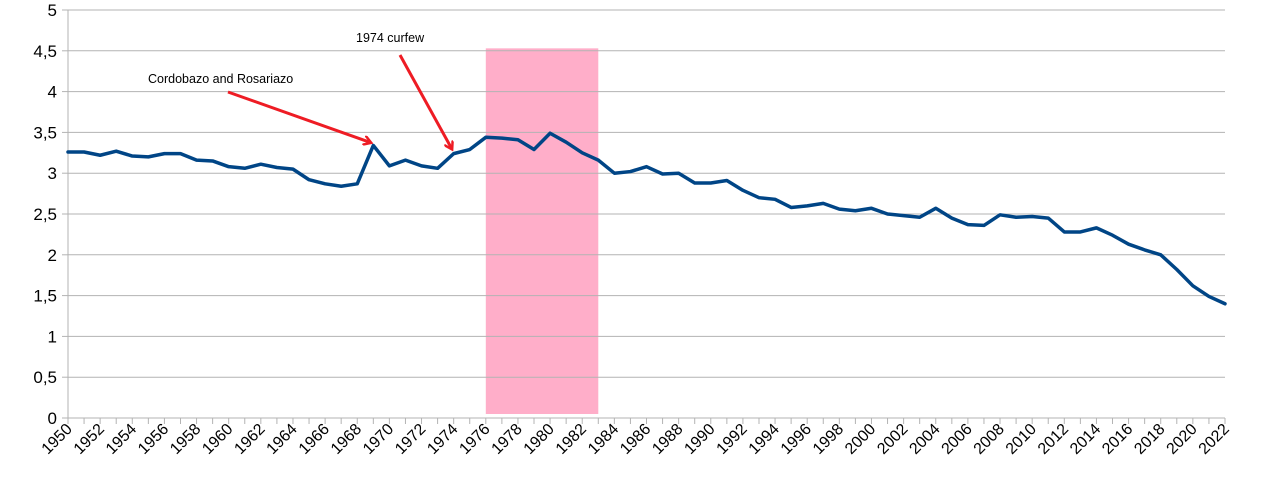 The height and width of the screenshot is (498, 1262). I want to click on x-tick-label: 1986, so click(635, 439).